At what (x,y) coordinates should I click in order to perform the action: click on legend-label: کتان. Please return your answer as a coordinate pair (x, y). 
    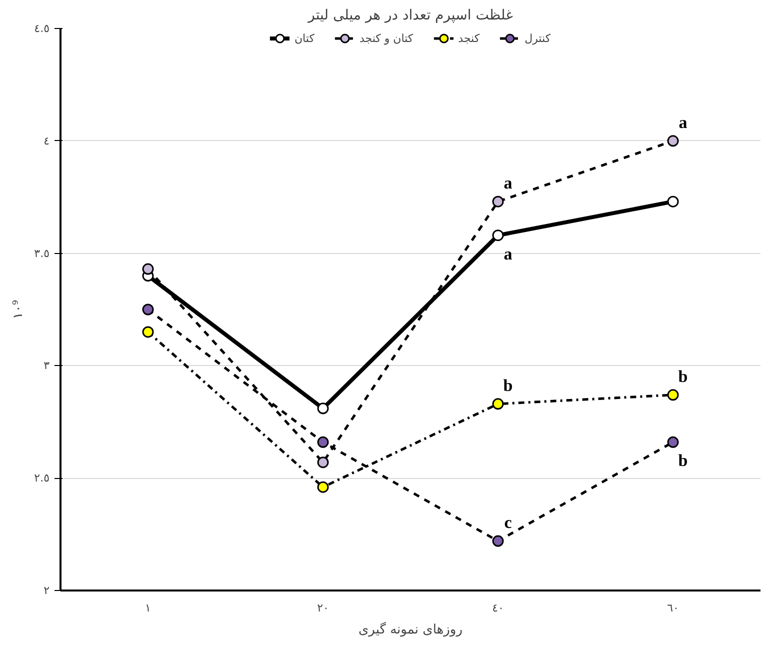
    Looking at the image, I should click on (304, 38).